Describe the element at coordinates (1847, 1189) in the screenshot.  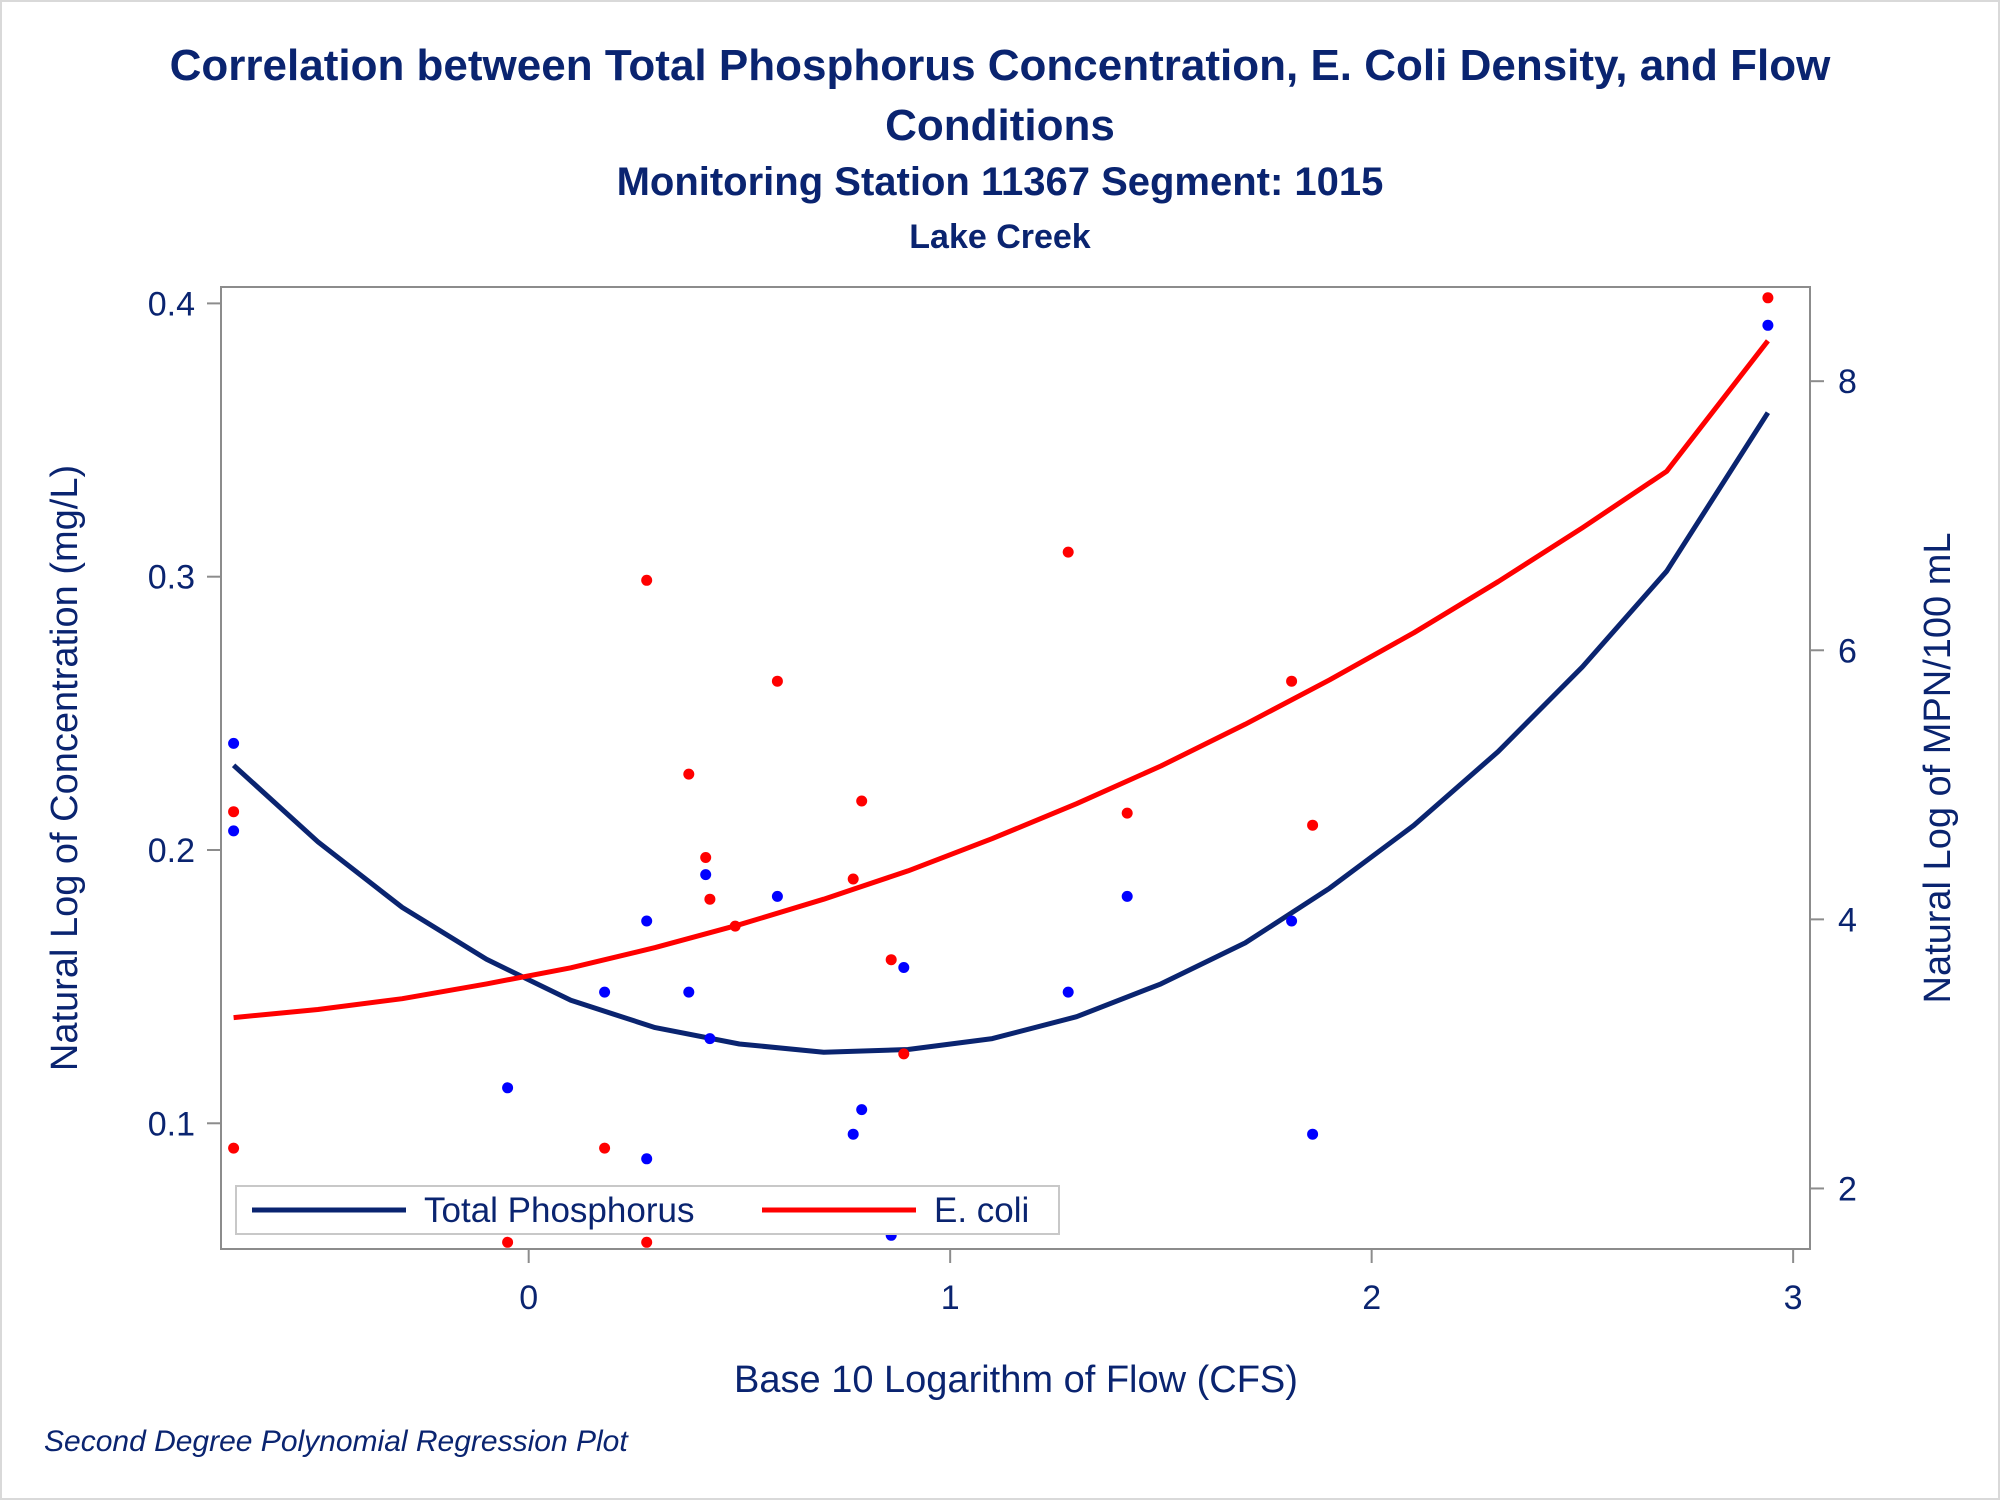
I see `y-right-tick-label: 2` at that location.